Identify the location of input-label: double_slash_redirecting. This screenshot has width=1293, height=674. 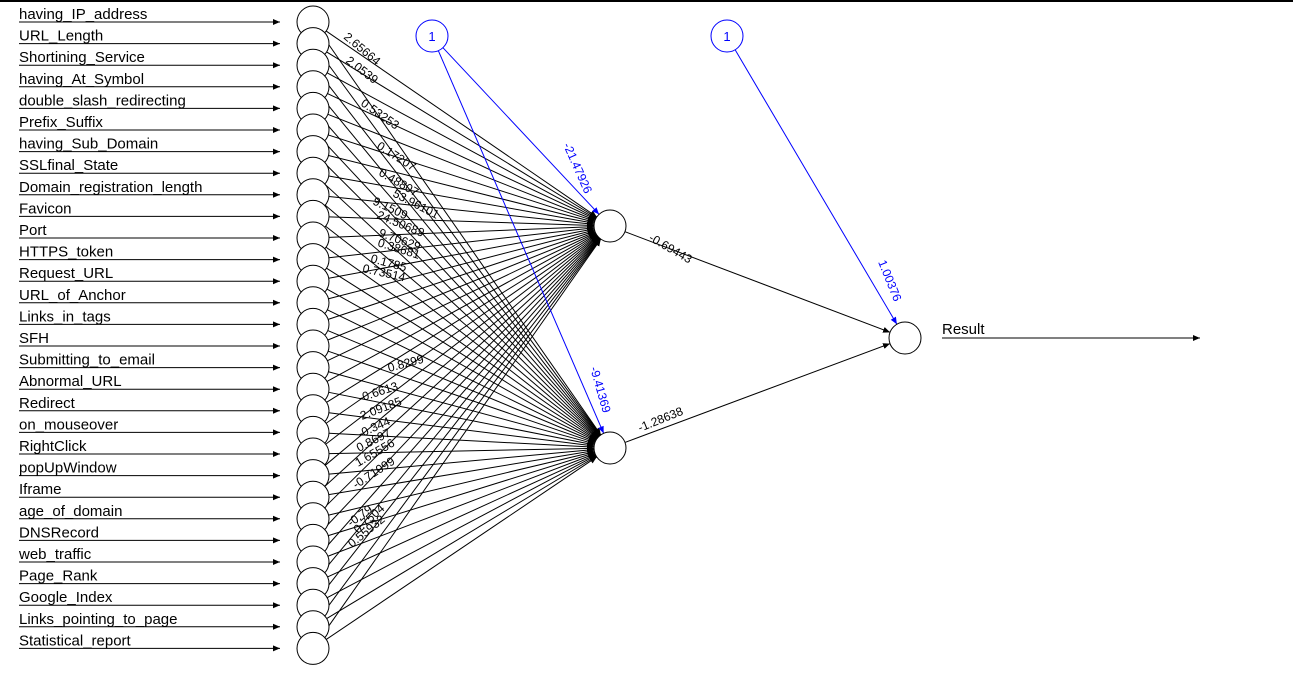
(102, 100).